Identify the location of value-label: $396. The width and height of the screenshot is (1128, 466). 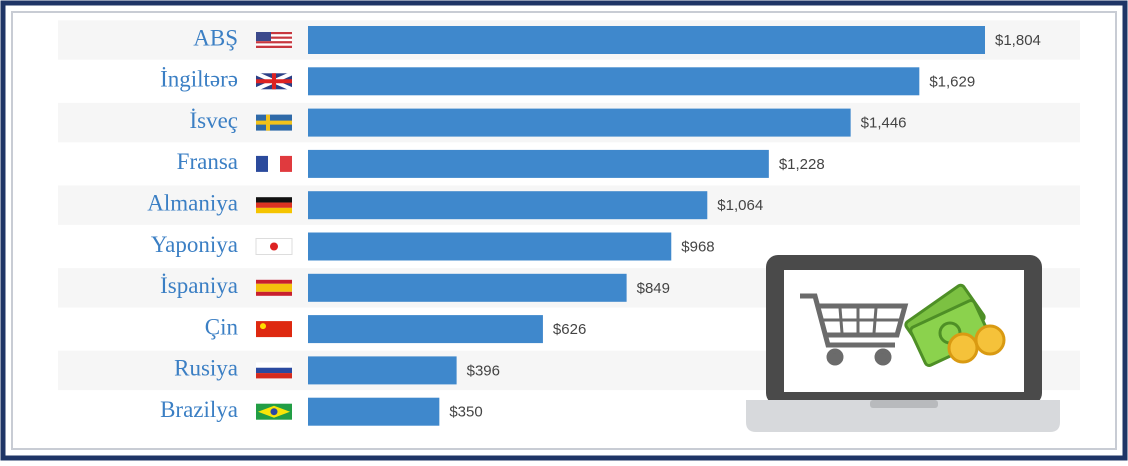
(483, 370).